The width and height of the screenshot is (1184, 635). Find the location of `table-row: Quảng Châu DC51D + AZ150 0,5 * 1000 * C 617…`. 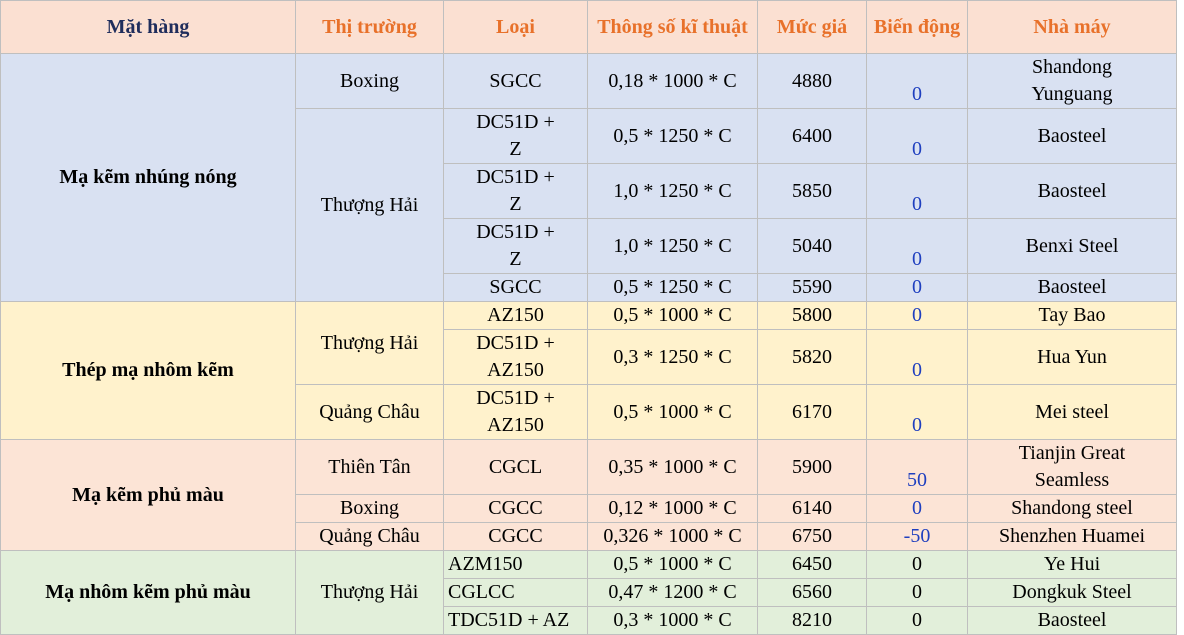

table-row: Quảng Châu DC51D + AZ150 0,5 * 1000 * C 617… is located at coordinates (589, 412).